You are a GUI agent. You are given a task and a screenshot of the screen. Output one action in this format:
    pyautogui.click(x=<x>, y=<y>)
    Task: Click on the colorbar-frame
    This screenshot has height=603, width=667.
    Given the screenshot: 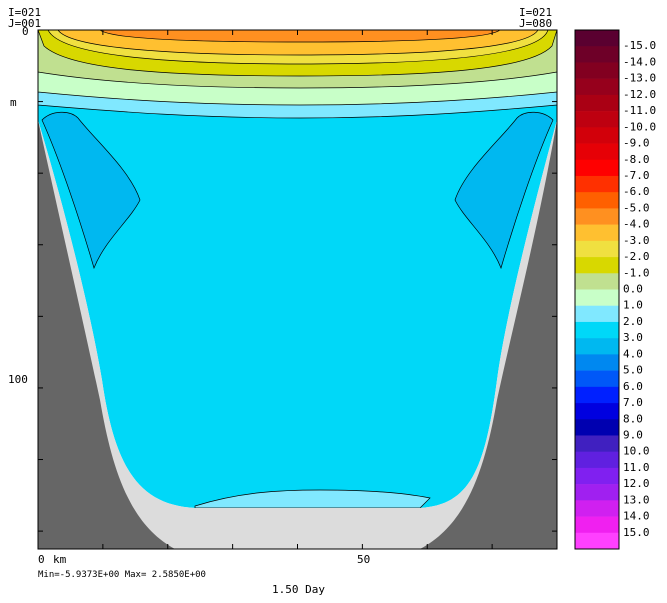 What is the action you would take?
    pyautogui.click(x=597, y=289)
    